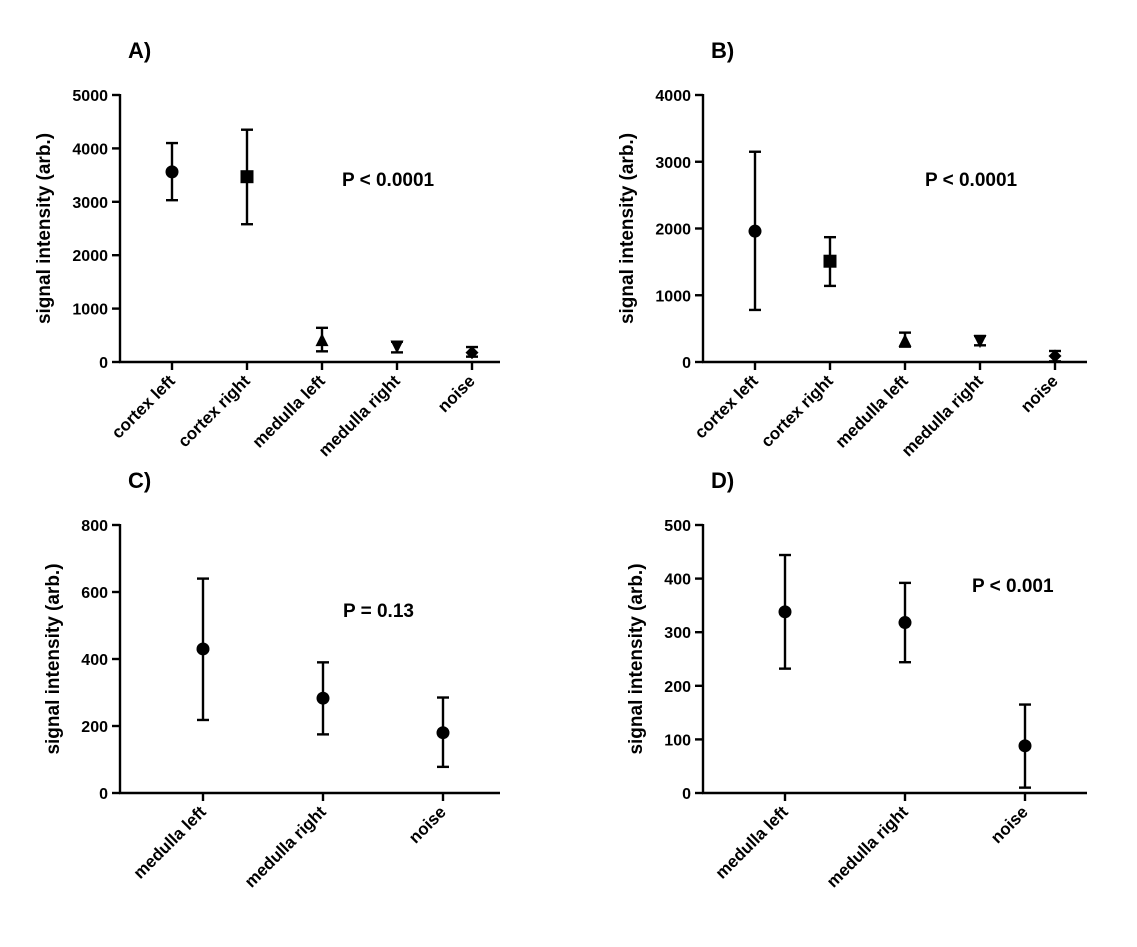  What do you see at coordinates (677, 740) in the screenshot?
I see `y-tick-label: 100` at bounding box center [677, 740].